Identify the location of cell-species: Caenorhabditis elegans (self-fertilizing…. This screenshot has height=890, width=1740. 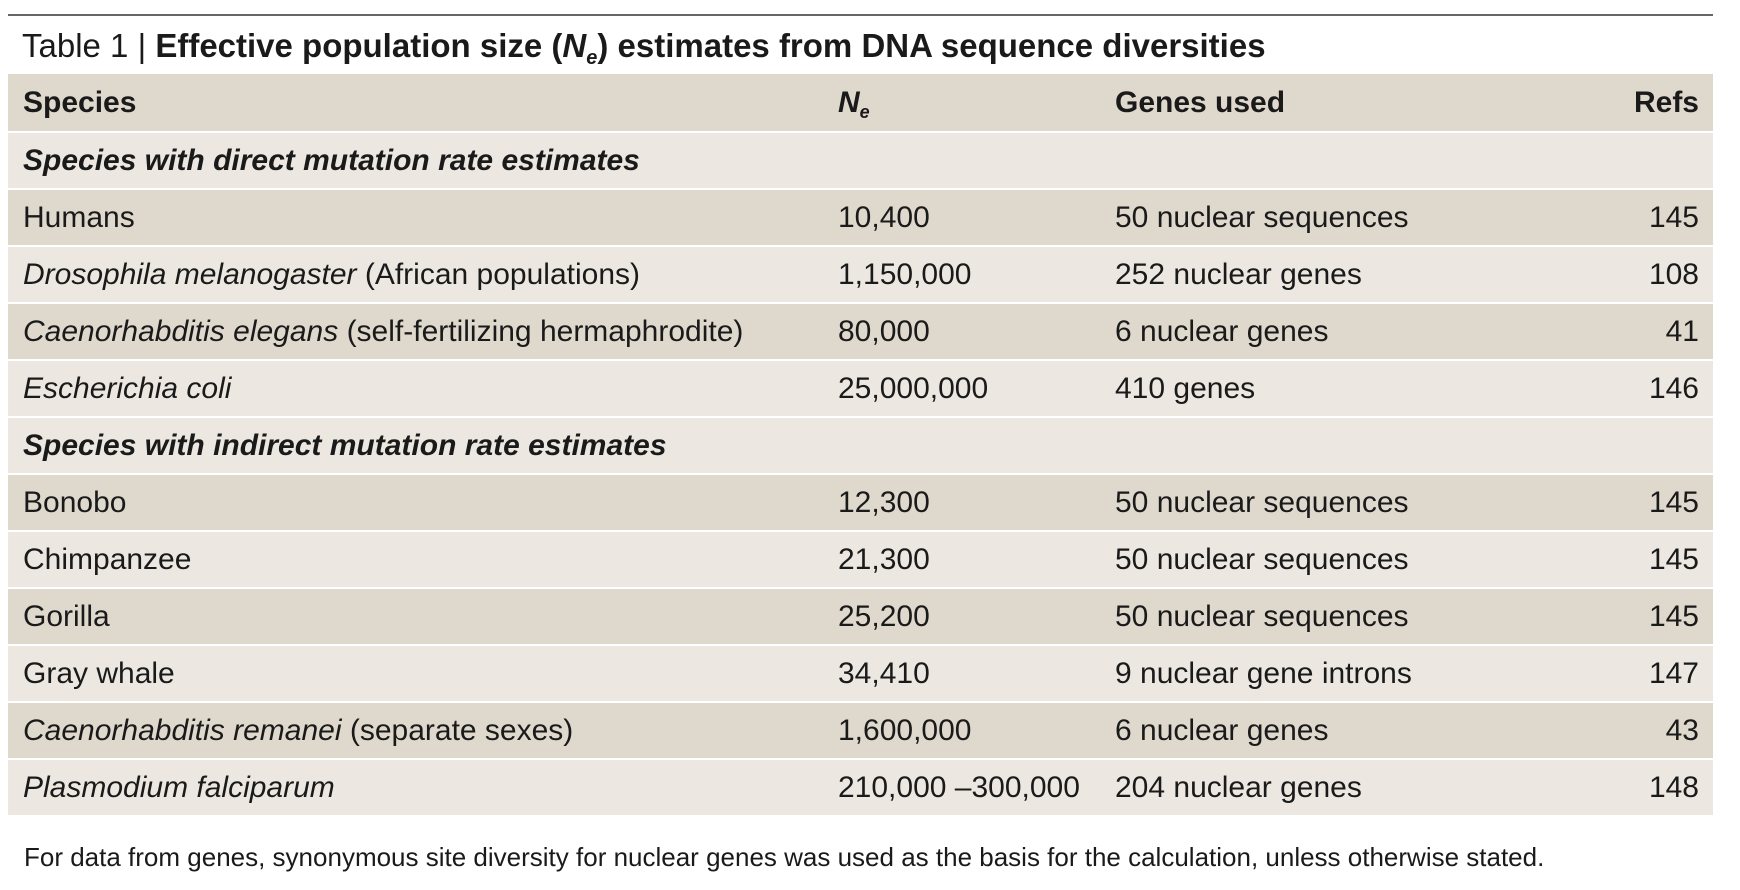
(415, 332).